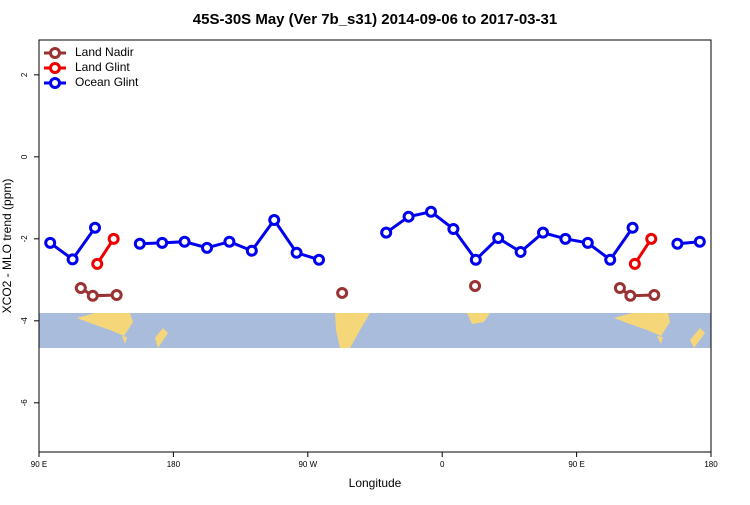 This screenshot has width=750, height=505. I want to click on ocean-background, so click(375, 330).